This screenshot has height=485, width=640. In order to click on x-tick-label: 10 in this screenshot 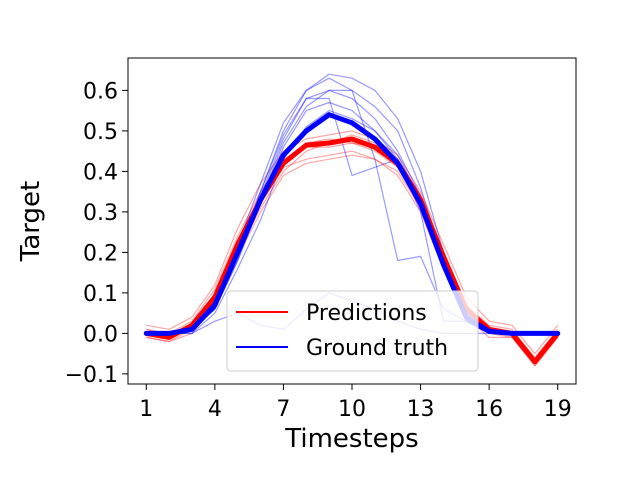, I will do `click(352, 409)`.